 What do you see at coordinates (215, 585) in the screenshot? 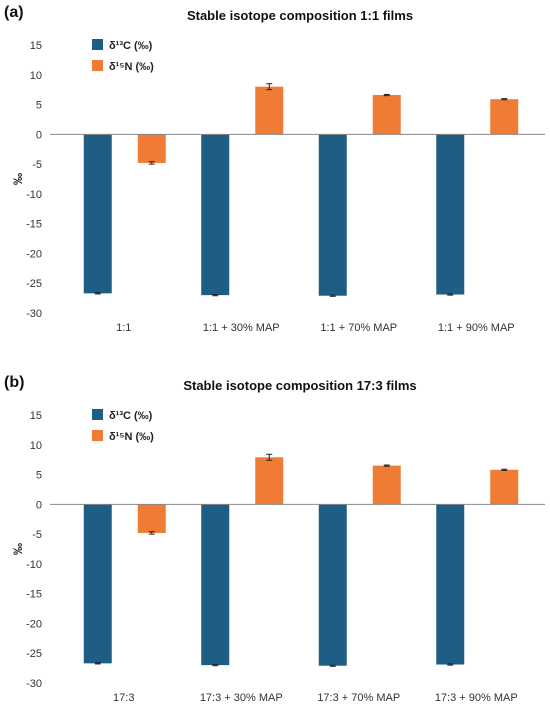
I see `bar-b-s0-c1` at bounding box center [215, 585].